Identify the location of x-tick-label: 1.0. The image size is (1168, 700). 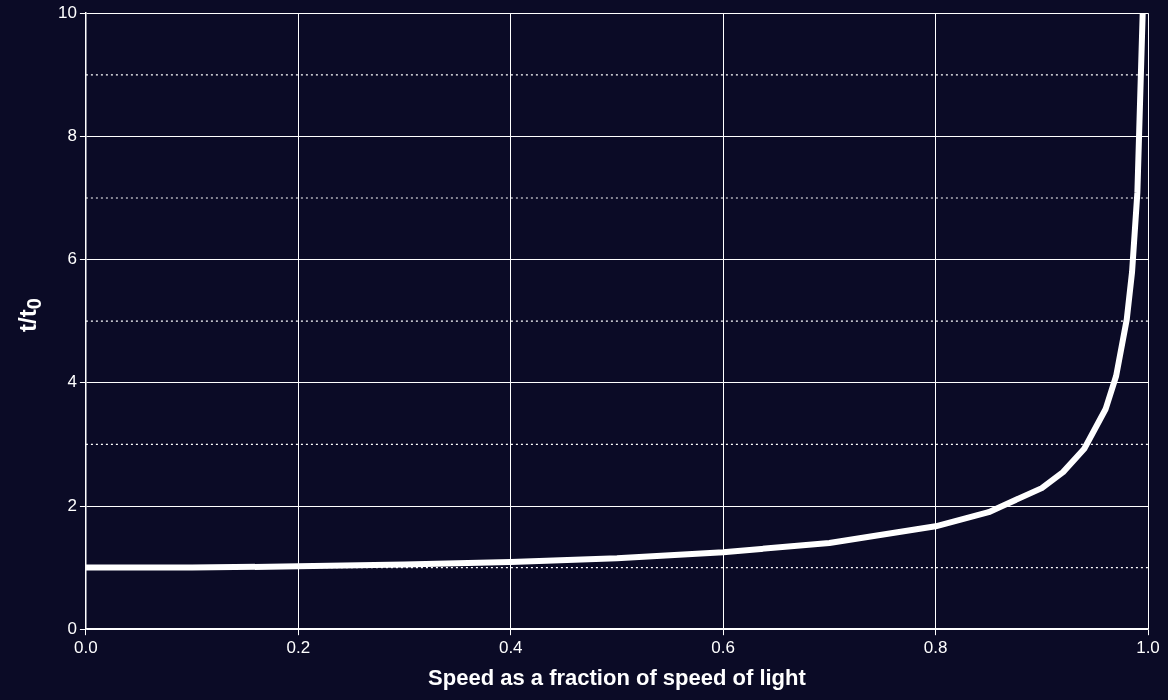
(1148, 648).